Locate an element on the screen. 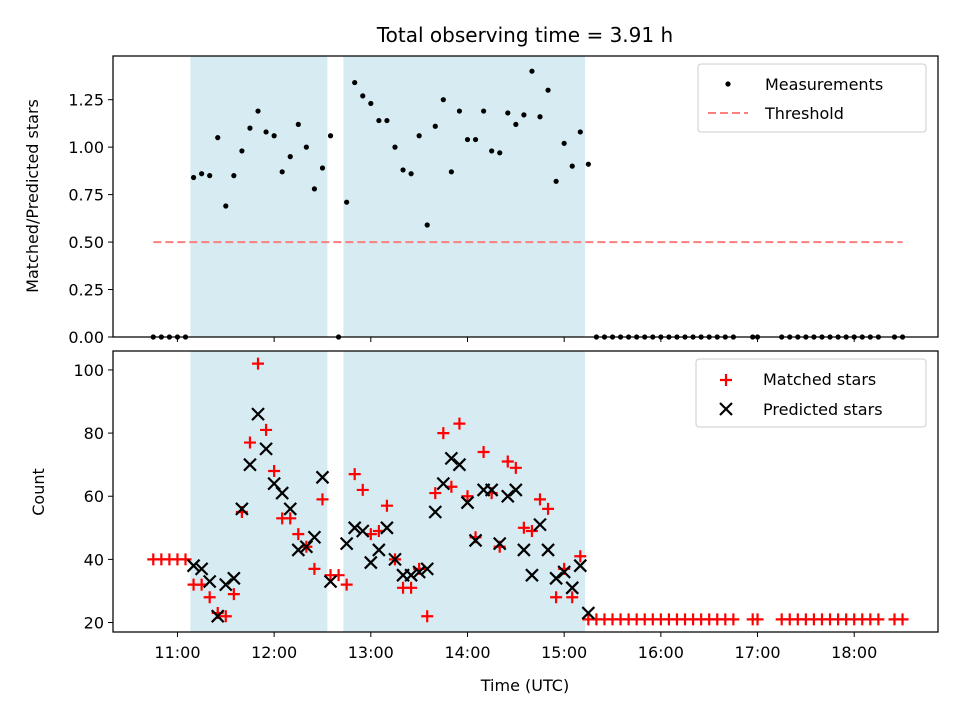 Image resolution: width=960 pixels, height=720 pixels. chart-title: Total observing time = 3.91 h is located at coordinates (524, 35).